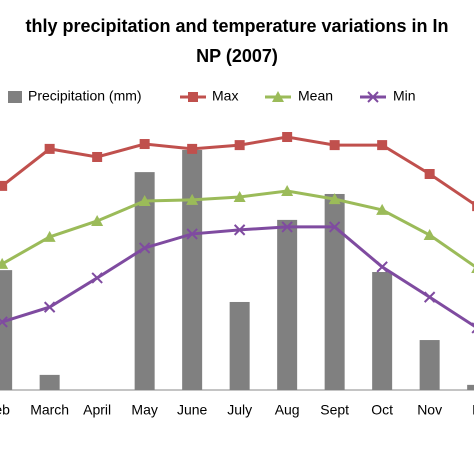 This screenshot has height=474, width=474. What do you see at coordinates (97, 410) in the screenshot?
I see `x-tick-label: April` at bounding box center [97, 410].